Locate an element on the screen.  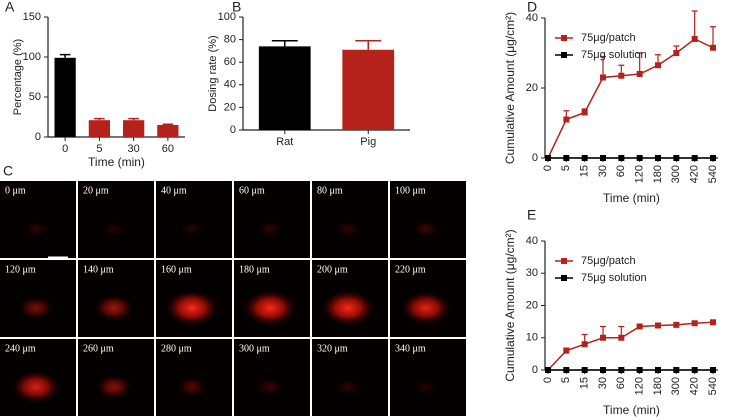
y-tick-label: 150 is located at coordinates (32, 17).